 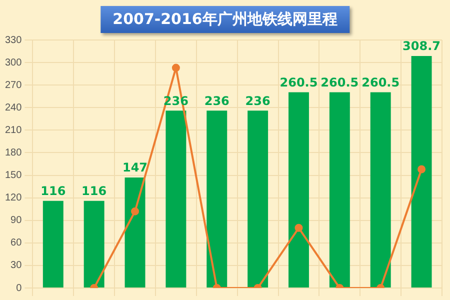 I want to click on y-tick-label: 180, so click(x=13, y=152).